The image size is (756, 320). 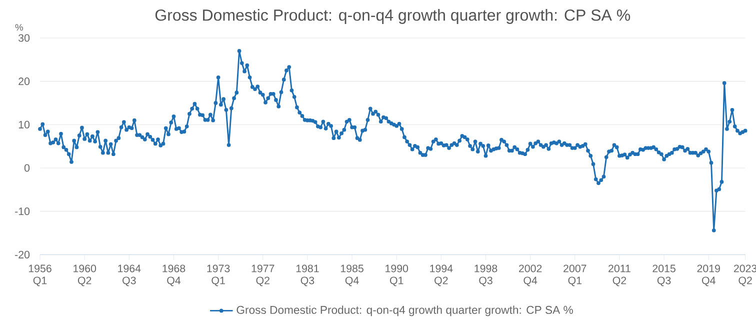 I want to click on x-tick-label: 1960 Q2, so click(x=85, y=275).